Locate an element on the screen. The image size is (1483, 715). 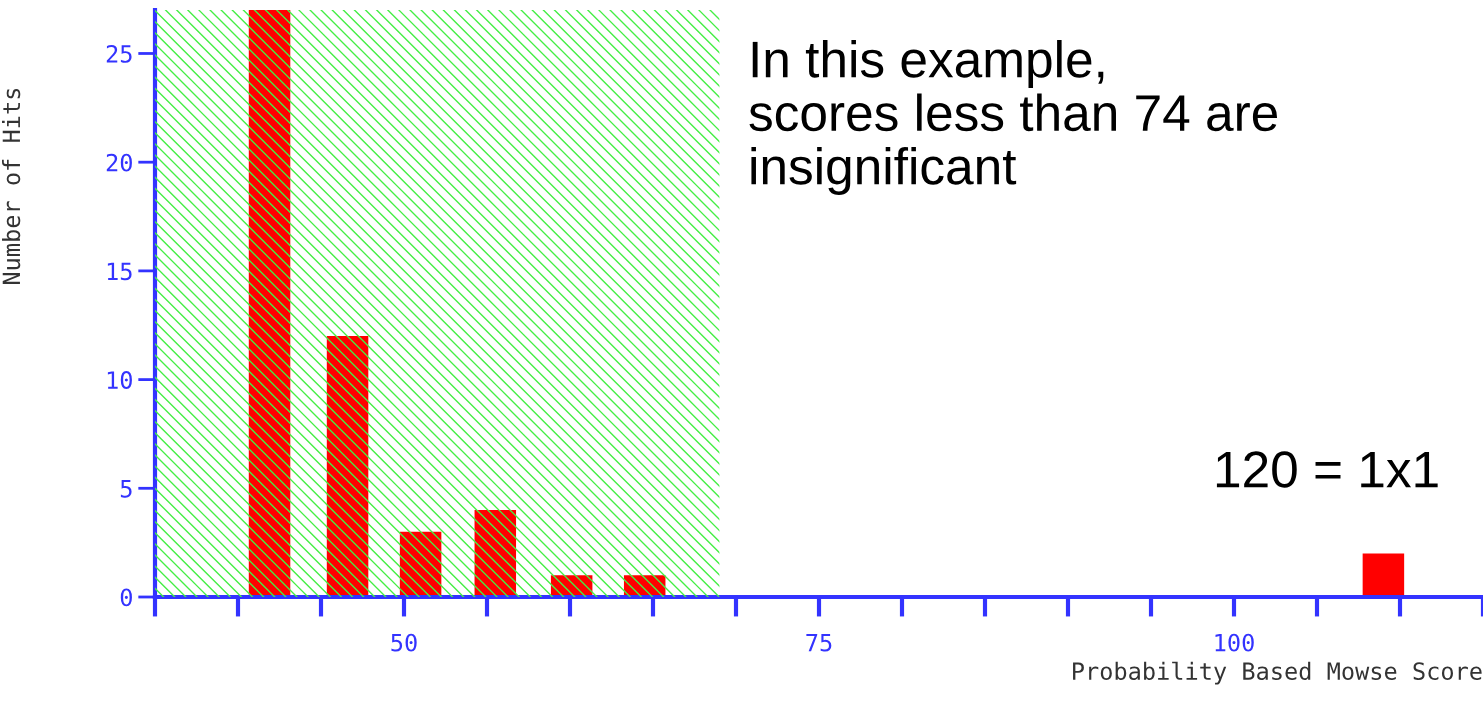
y-tick-label: 25 is located at coordinates (119, 53).